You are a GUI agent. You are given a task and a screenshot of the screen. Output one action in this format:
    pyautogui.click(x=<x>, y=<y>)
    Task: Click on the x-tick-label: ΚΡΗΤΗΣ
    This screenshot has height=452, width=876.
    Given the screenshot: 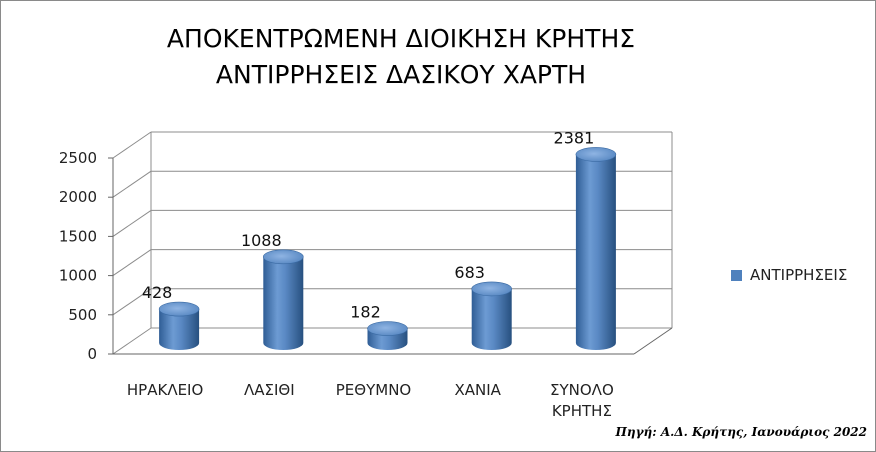 What is the action you would take?
    pyautogui.click(x=582, y=411)
    